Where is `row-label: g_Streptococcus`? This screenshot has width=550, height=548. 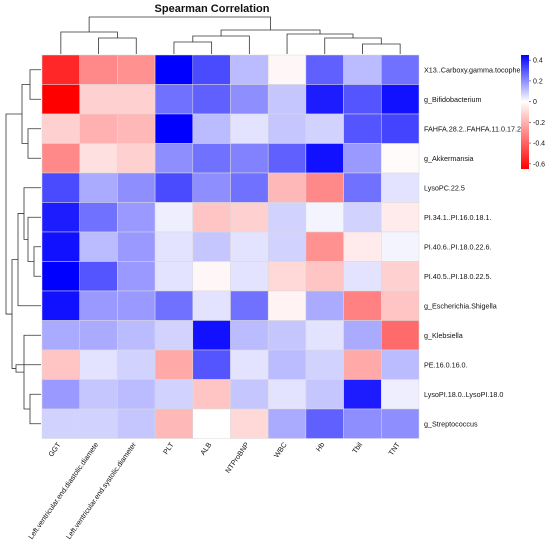
row-label: g_Streptococcus is located at coordinates (451, 423).